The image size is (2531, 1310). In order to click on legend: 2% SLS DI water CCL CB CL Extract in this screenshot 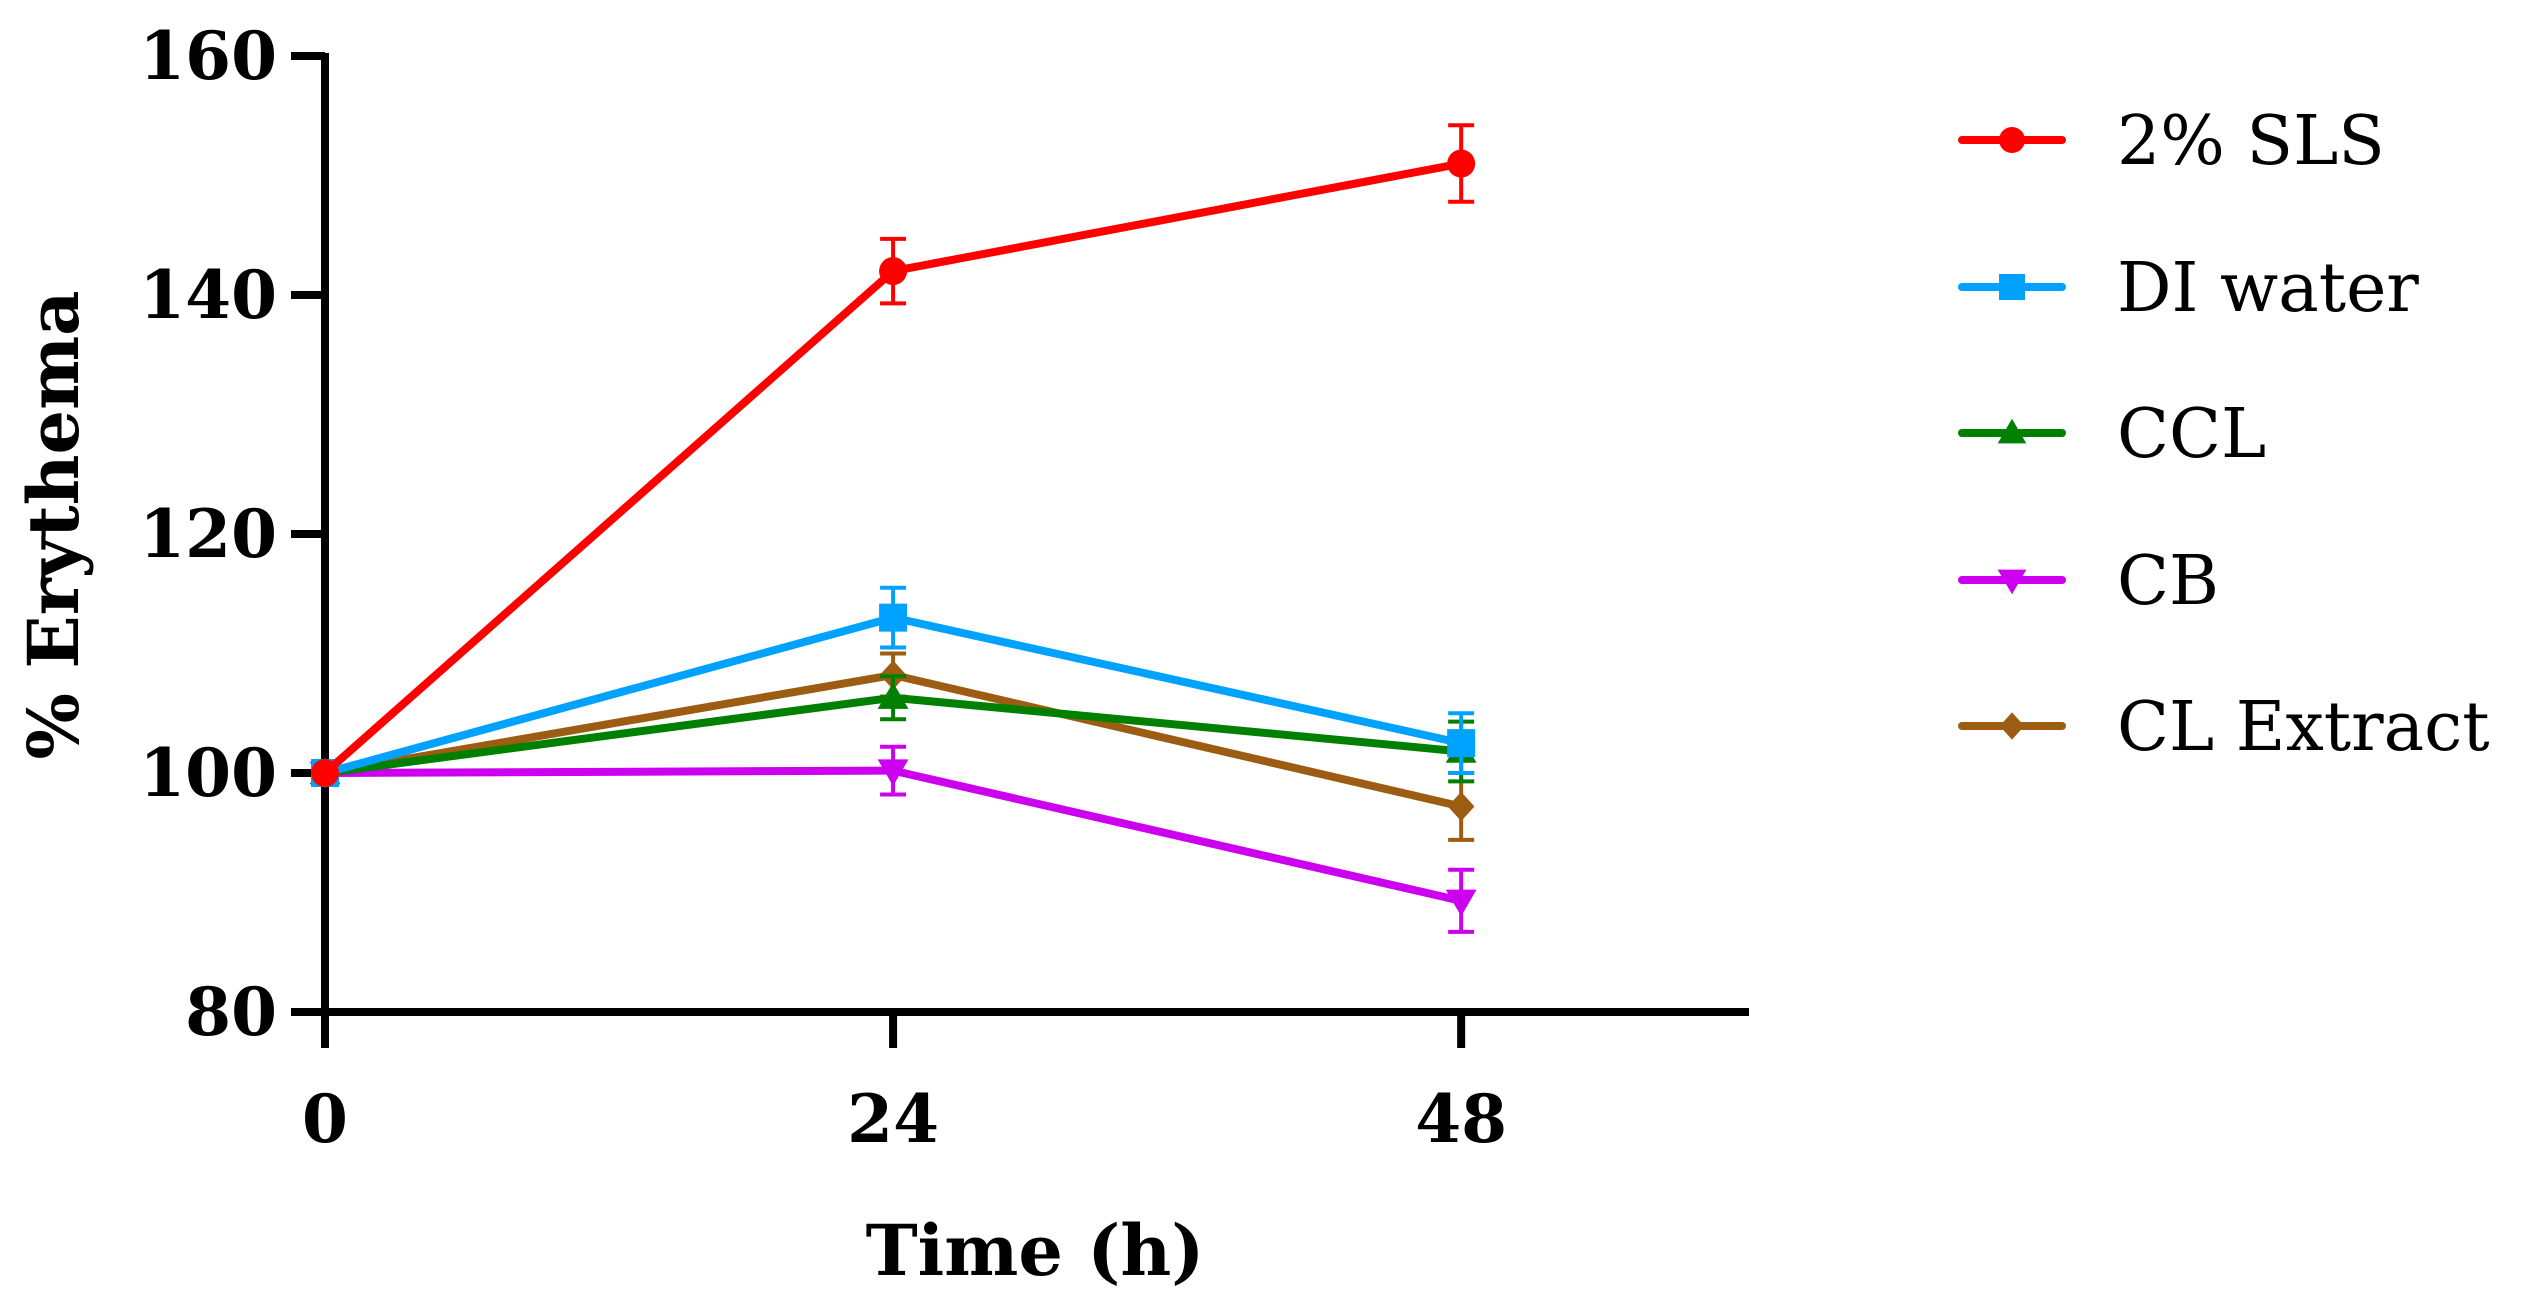, I will do `click(2224, 434)`.